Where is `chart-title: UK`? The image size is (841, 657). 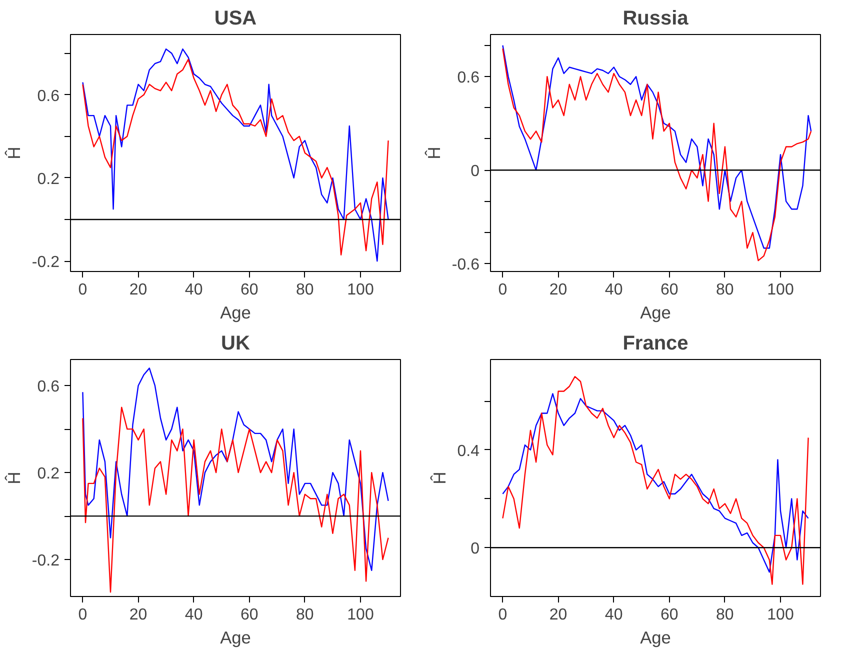 chart-title: UK is located at coordinates (235, 343).